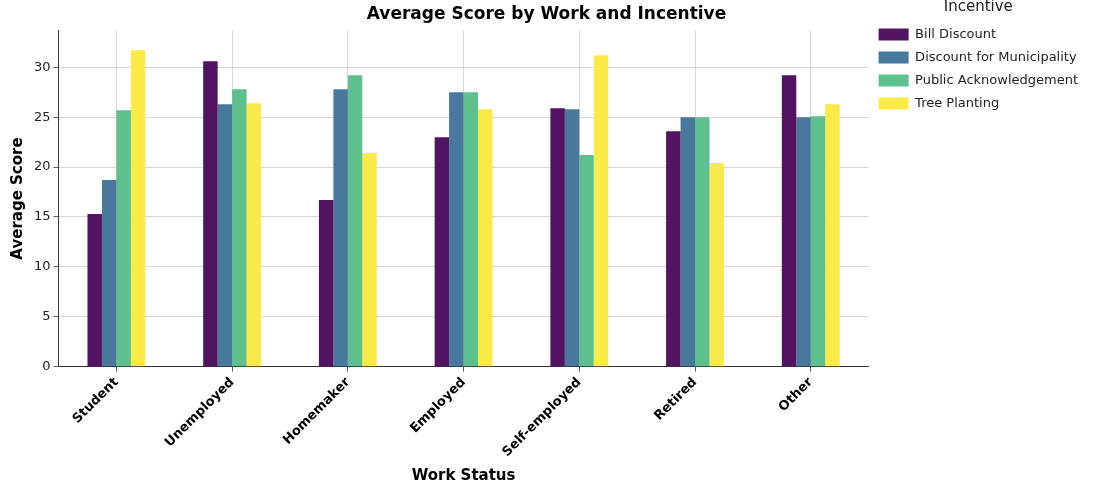  Describe the element at coordinates (16, 198) in the screenshot. I see `y-axis-title: Average Score` at that location.